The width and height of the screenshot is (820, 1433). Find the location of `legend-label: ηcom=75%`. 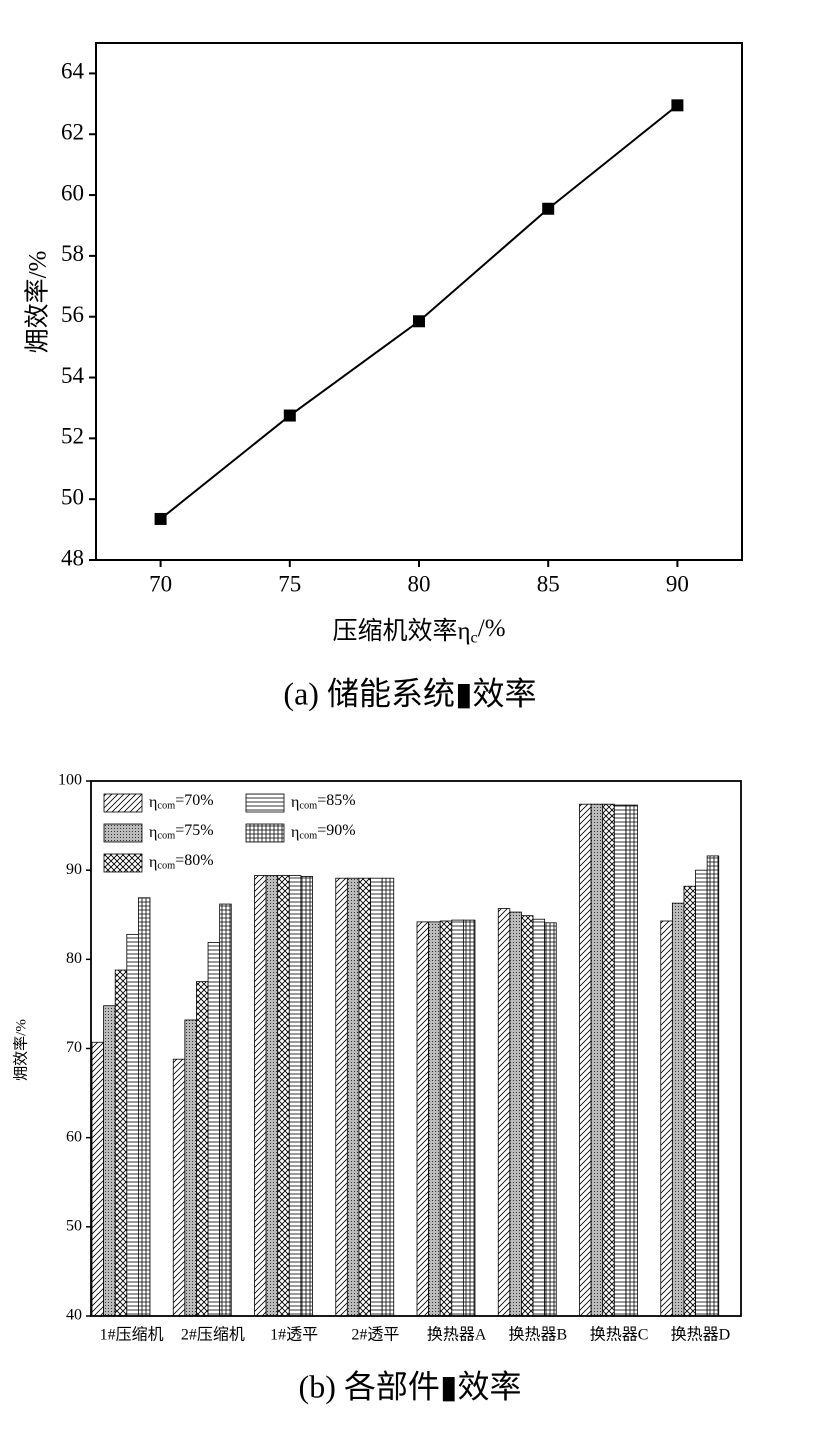

legend-label: ηcom=75% is located at coordinates (181, 832).